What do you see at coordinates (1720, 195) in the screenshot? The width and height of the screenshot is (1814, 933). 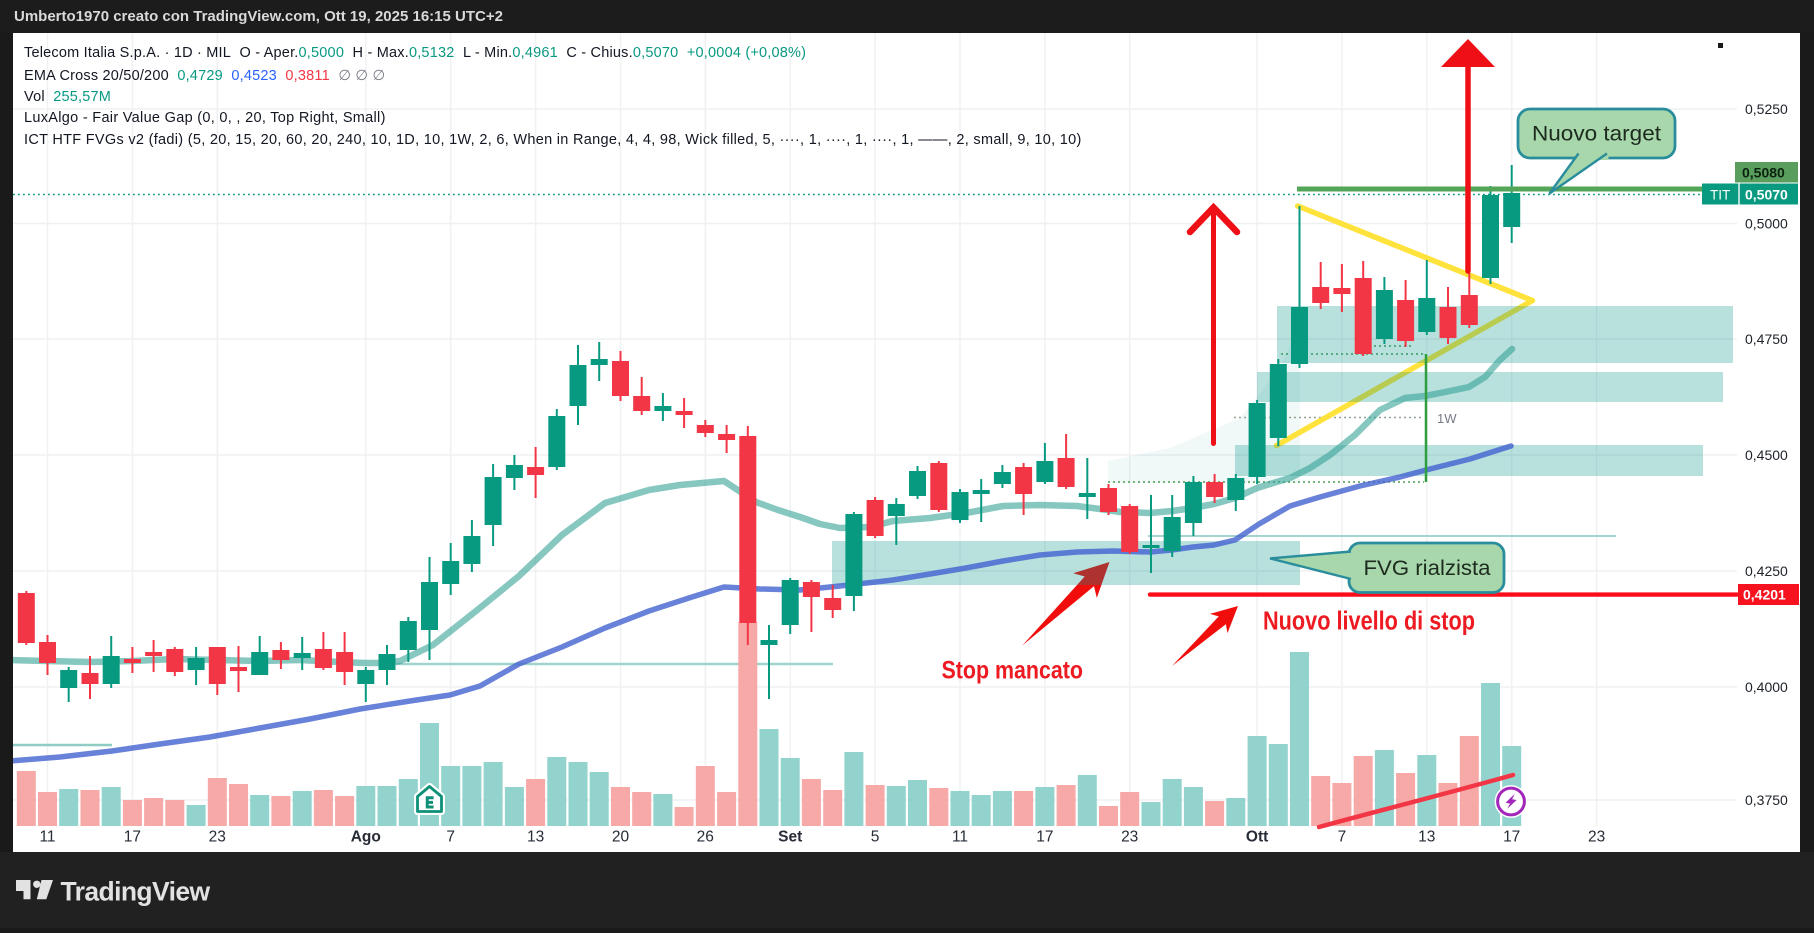 I see `svg-text: TIT` at bounding box center [1720, 195].